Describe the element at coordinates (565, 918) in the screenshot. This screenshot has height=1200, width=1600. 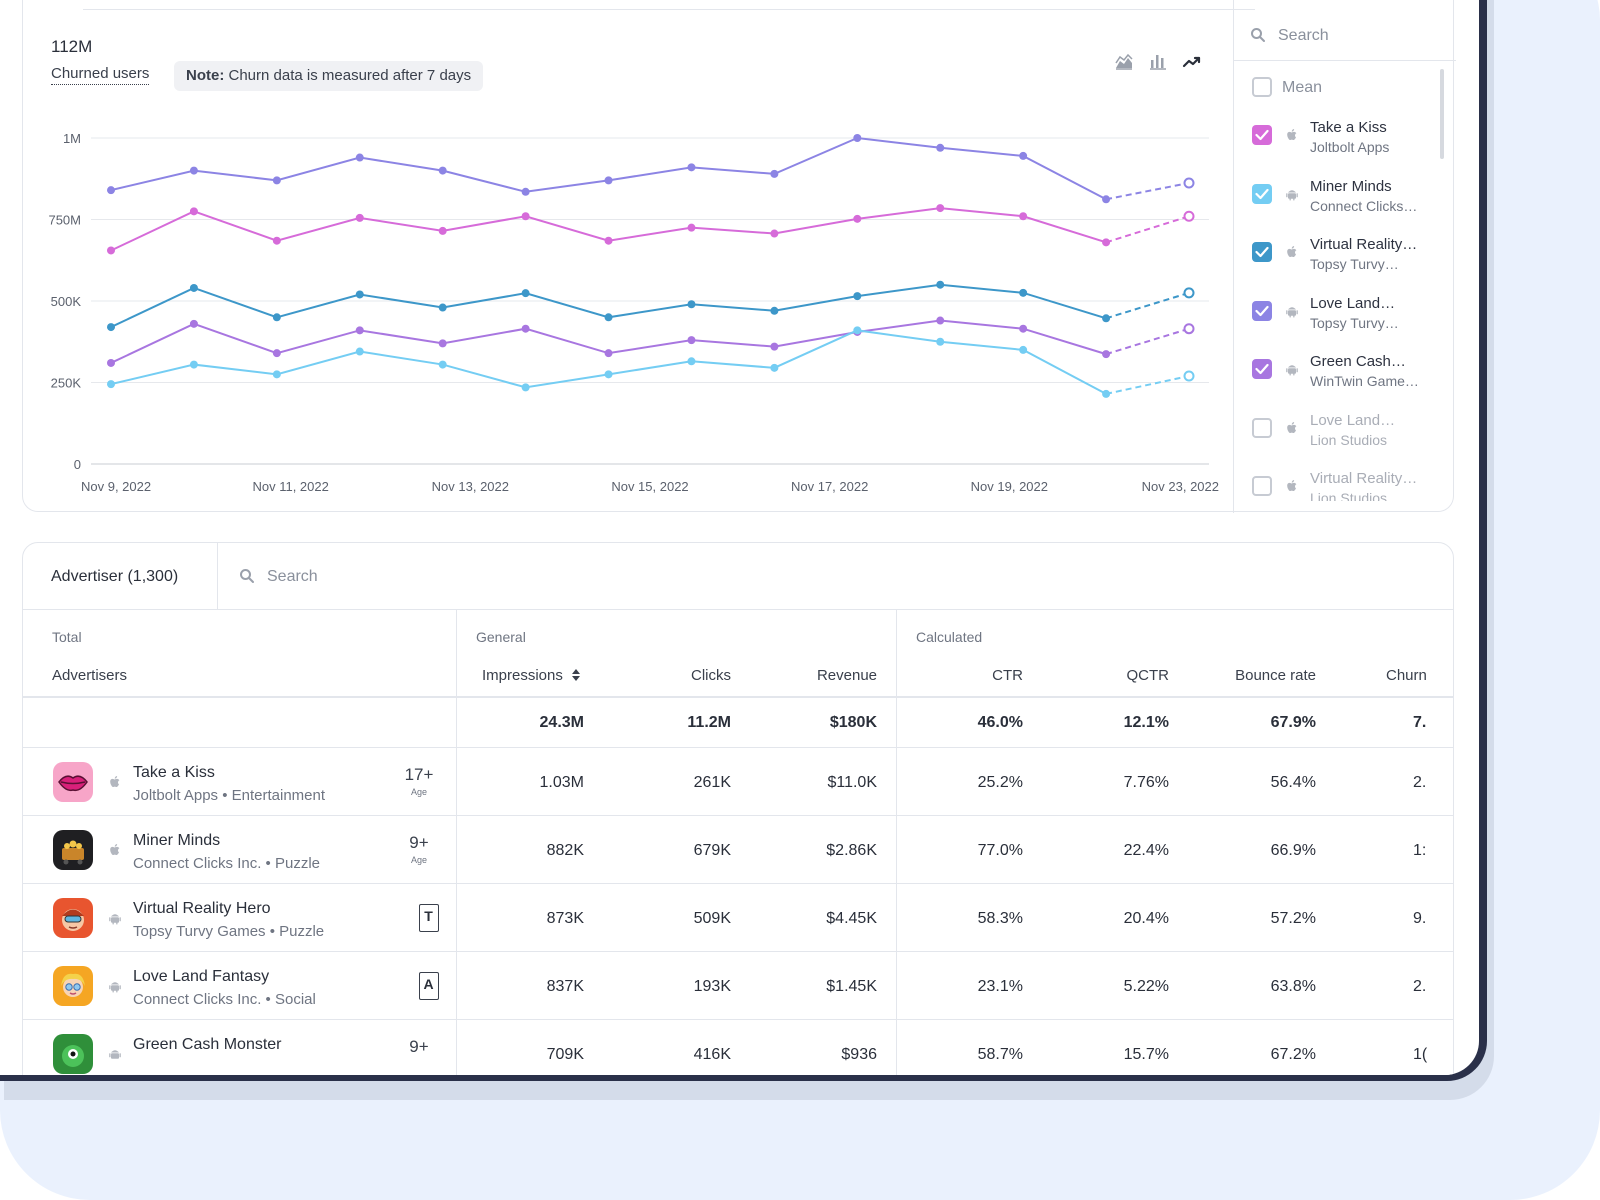
I see `cell-impressions: 873K` at that location.